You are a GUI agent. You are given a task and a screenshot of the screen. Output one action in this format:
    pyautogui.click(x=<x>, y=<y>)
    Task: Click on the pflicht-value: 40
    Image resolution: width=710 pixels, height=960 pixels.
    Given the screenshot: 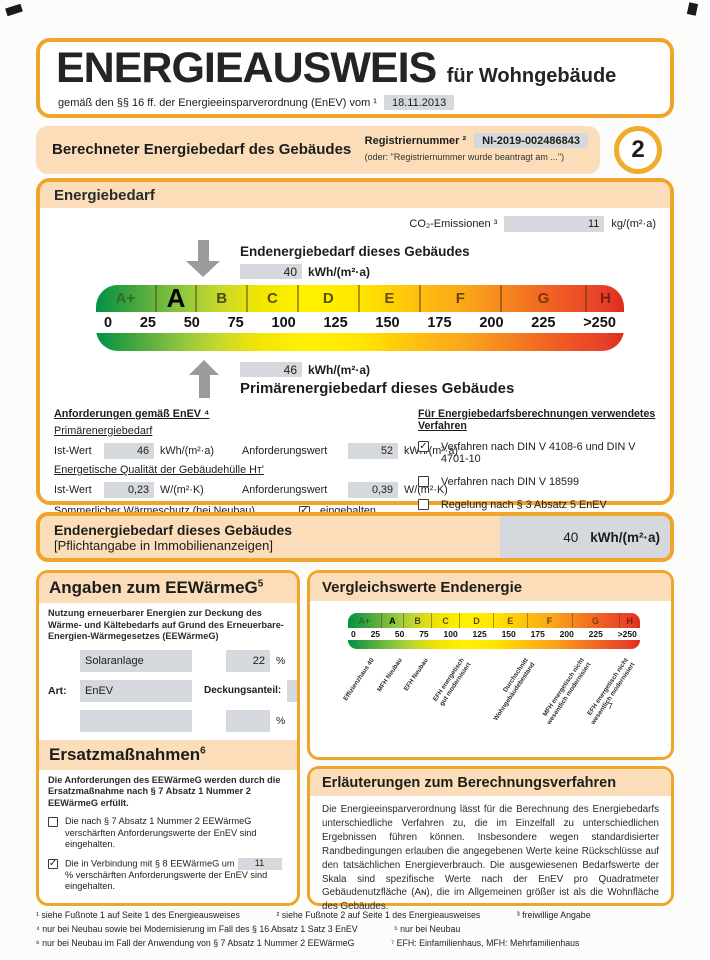 What is the action you would take?
    pyautogui.click(x=571, y=537)
    